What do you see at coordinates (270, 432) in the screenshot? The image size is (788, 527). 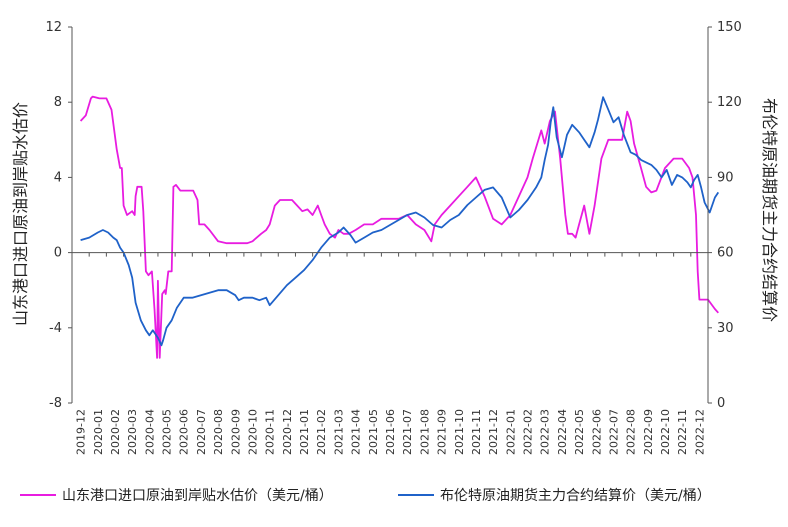 I see `x-tick-label: 2020-11` at bounding box center [270, 432].